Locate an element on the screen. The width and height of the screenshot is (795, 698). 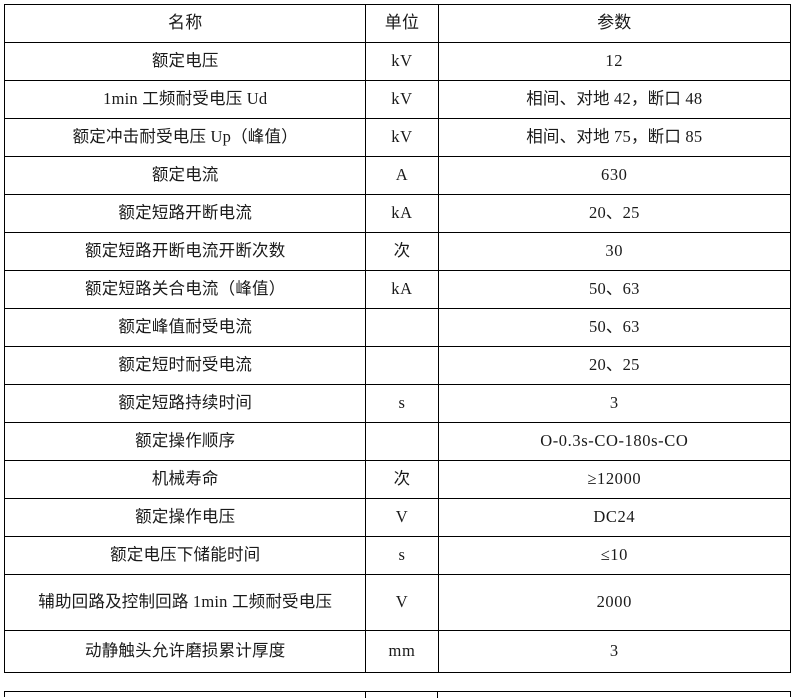
table-row: 额定短路开断电流开断次数 次 30 is located at coordinates (397, 251).